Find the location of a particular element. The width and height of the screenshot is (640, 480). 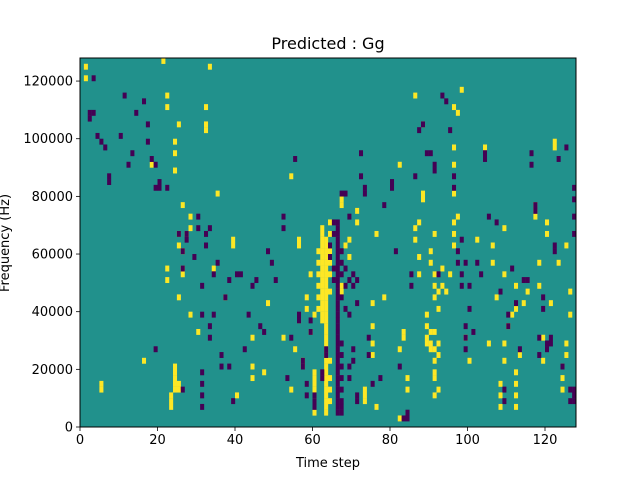

y-tick-label: 40000 is located at coordinates (52, 312).